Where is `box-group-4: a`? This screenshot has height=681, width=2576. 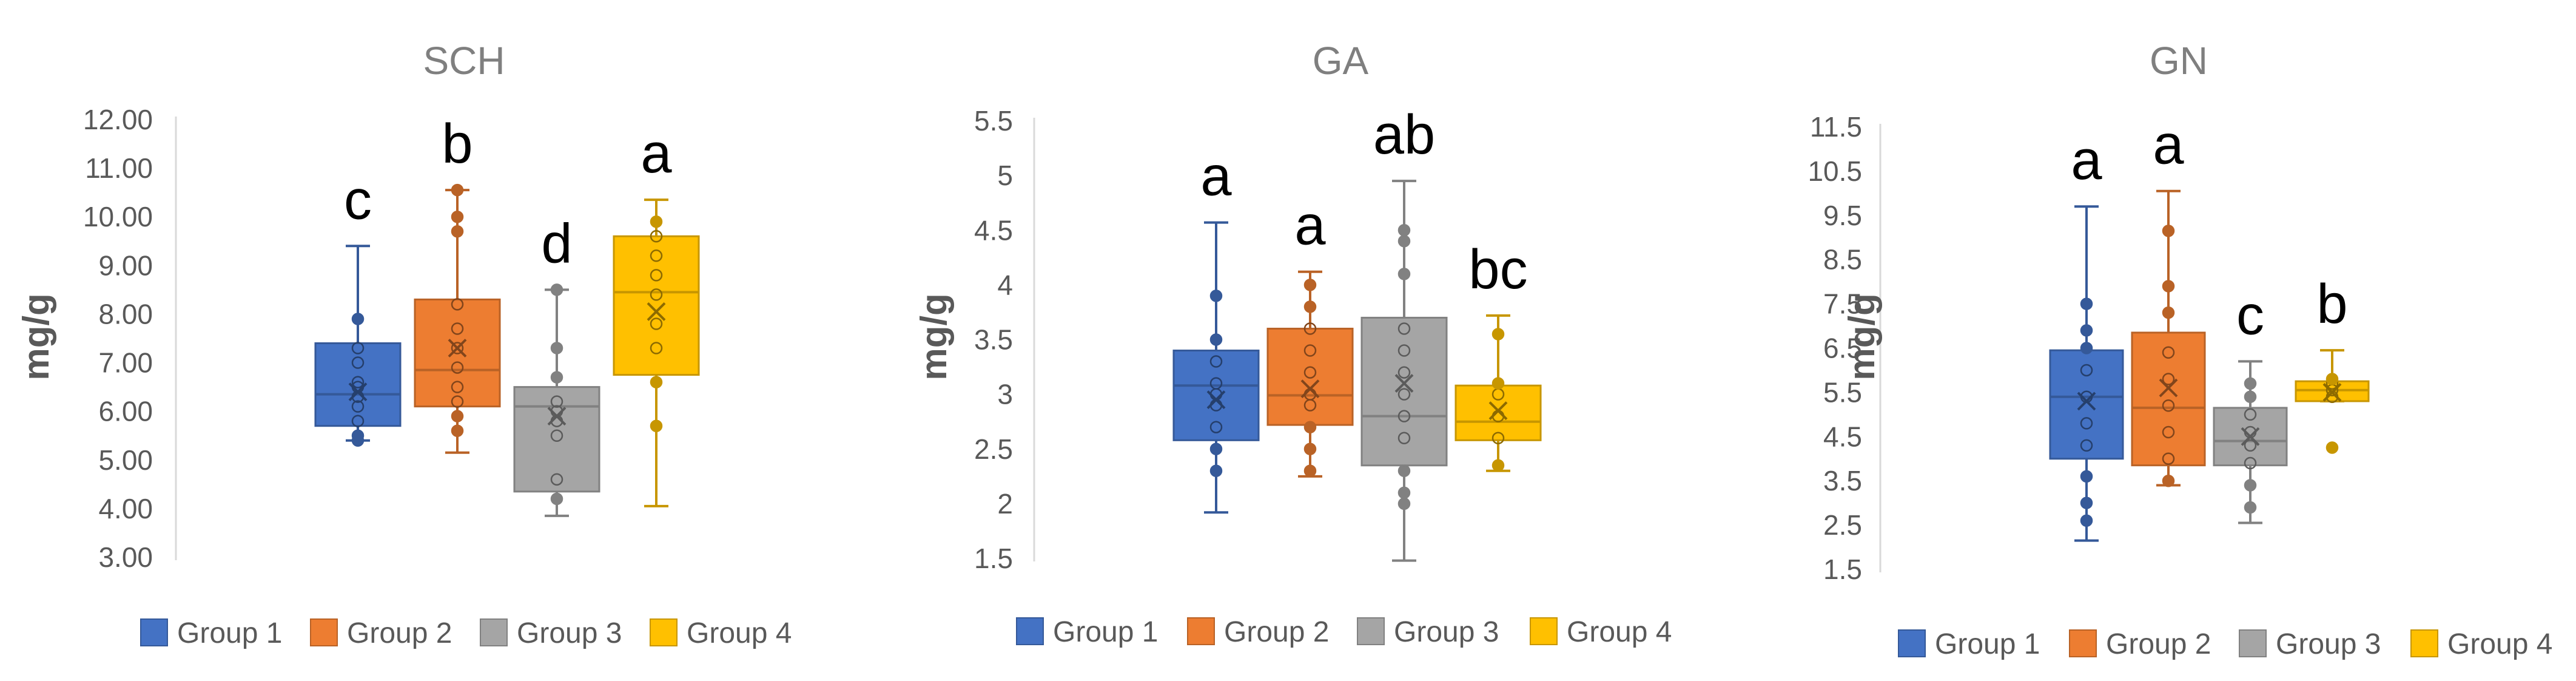 box-group-4: a is located at coordinates (656, 315).